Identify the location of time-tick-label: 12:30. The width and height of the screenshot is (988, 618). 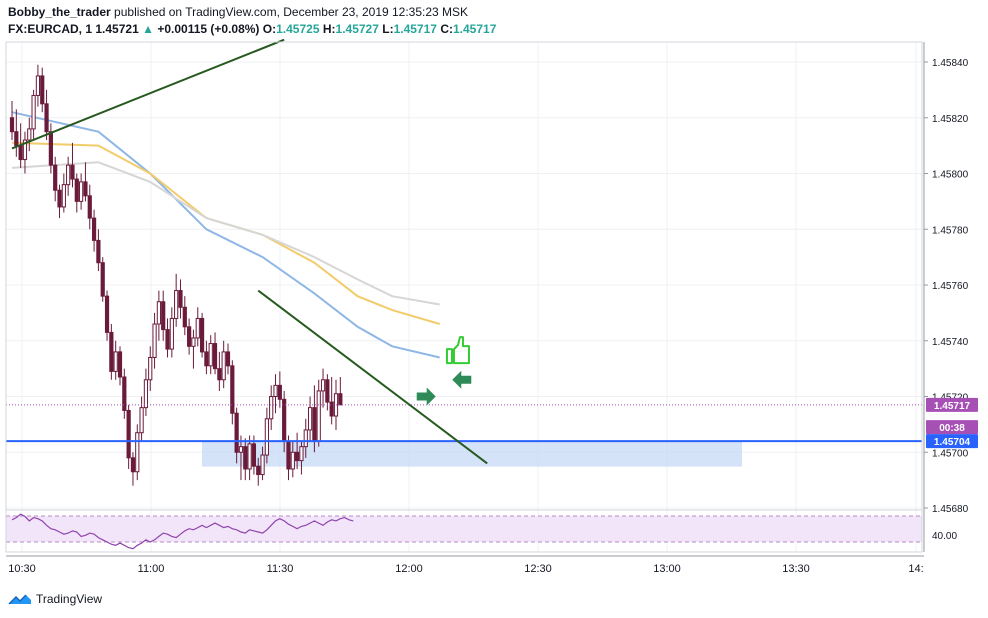
(538, 569).